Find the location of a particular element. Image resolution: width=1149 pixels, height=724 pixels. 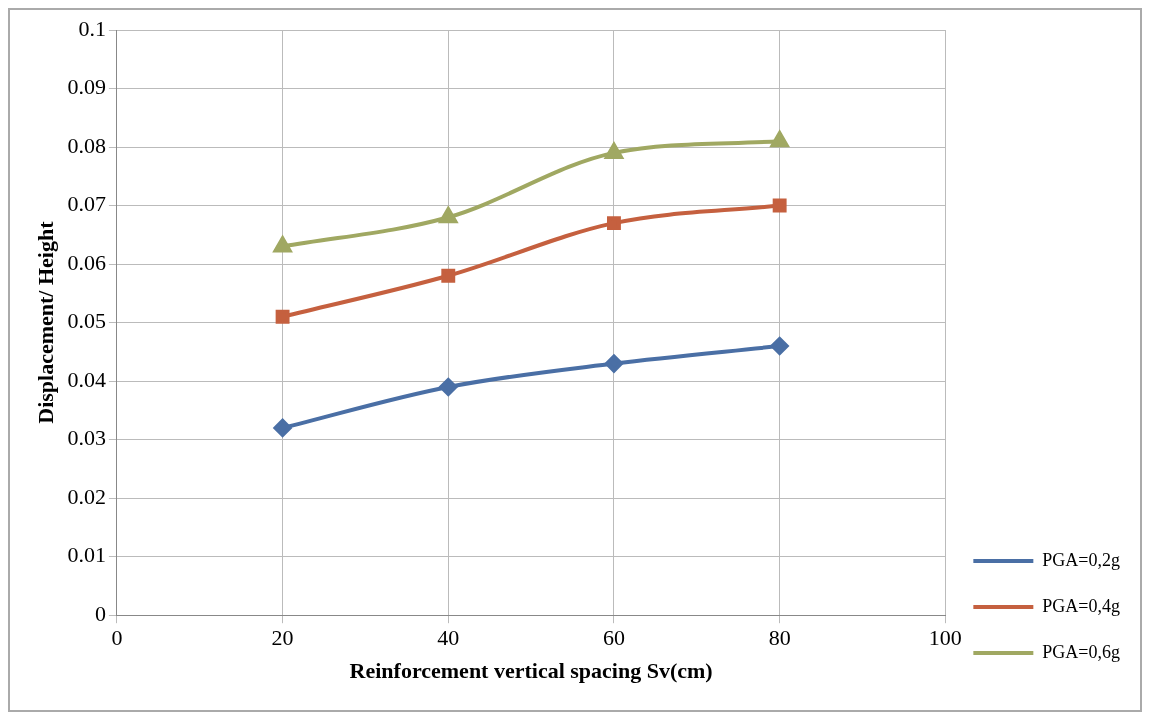

legend-label: PGA=0,4g is located at coordinates (1081, 605).